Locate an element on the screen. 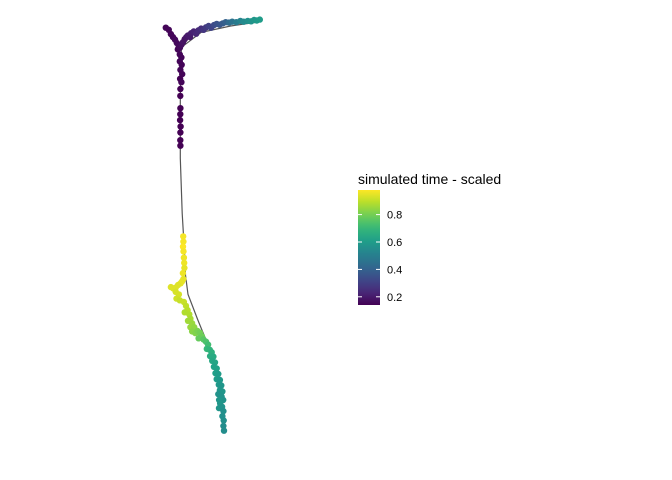 The image size is (672, 480). legend-colorbar is located at coordinates (369, 247).